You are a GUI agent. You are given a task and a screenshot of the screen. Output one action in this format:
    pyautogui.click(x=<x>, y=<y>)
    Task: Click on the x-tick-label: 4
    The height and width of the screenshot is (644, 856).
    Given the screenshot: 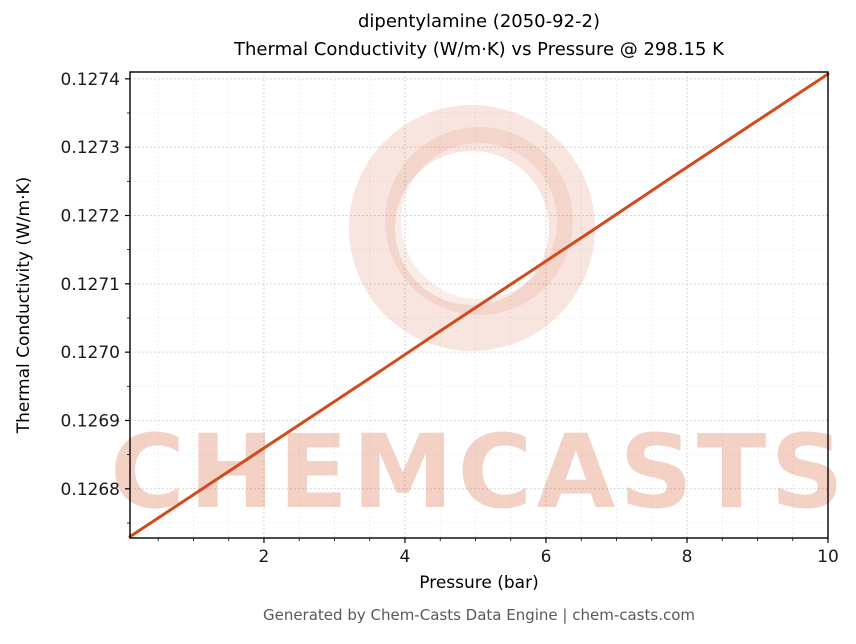 What is the action you would take?
    pyautogui.click(x=405, y=557)
    